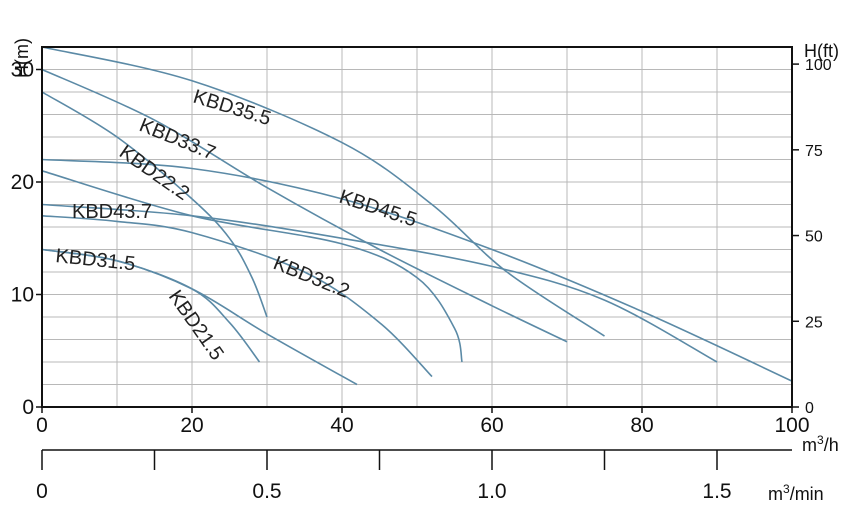 The width and height of the screenshot is (848, 510). I want to click on curve-kbd22.2, so click(154, 204).